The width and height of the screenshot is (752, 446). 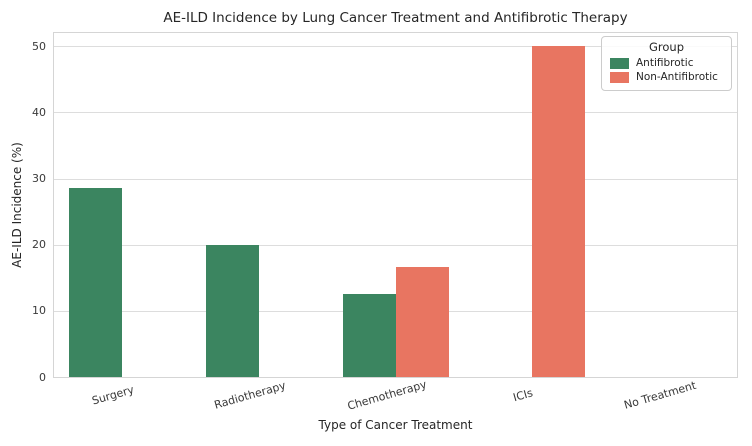 What do you see at coordinates (559, 211) in the screenshot?
I see `bar-non-antifibrotic-icis` at bounding box center [559, 211].